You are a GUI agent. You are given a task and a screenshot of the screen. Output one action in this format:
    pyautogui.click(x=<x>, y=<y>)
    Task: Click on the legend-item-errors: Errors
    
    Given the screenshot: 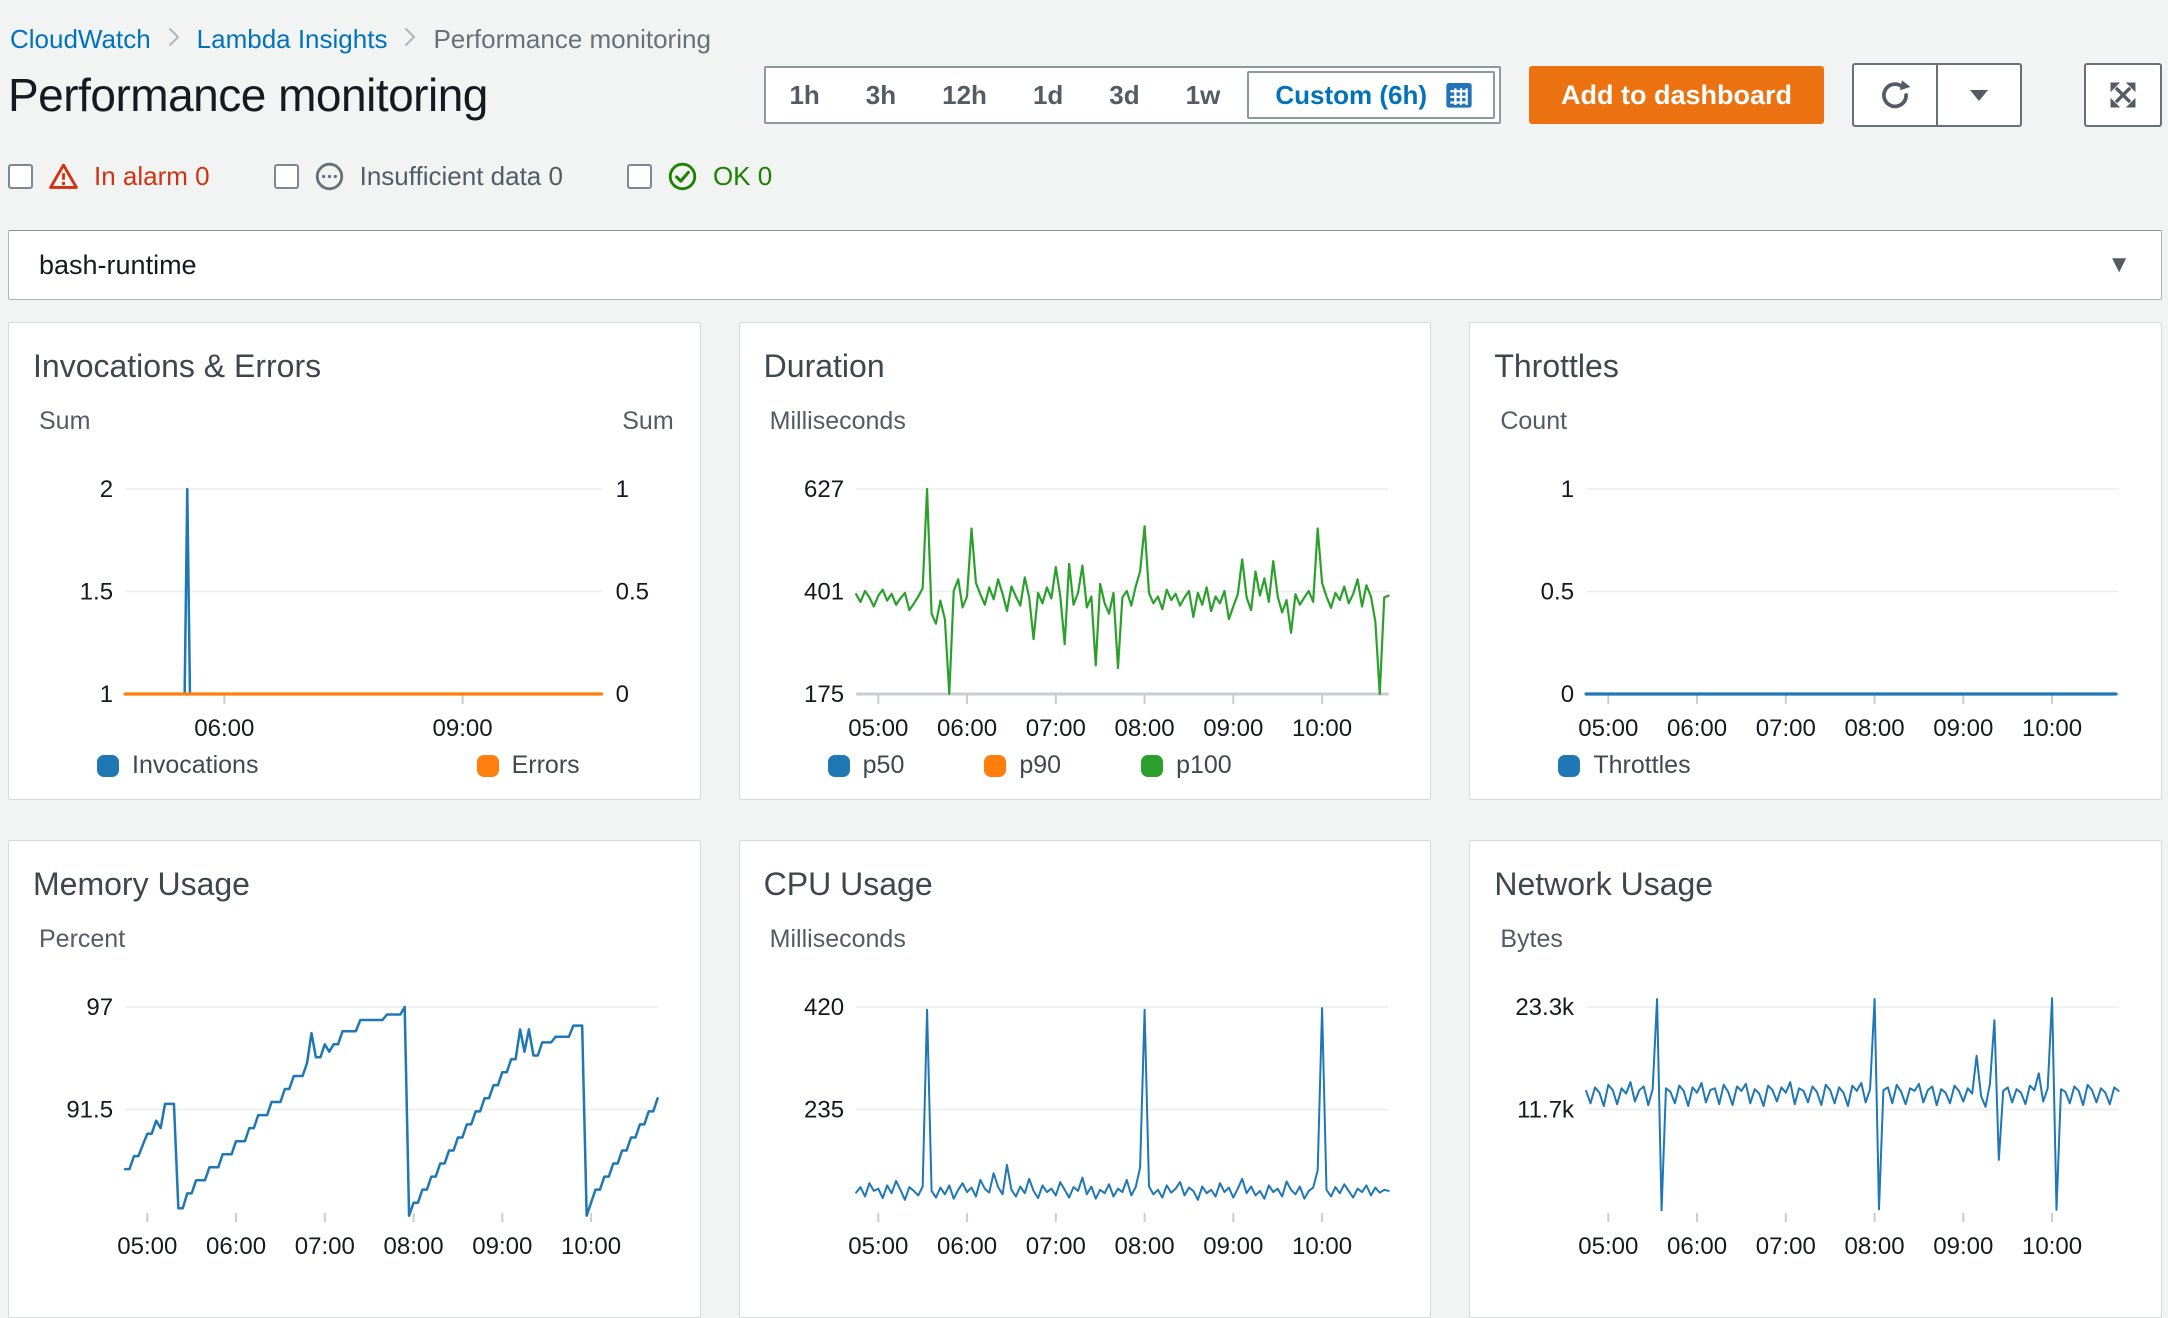 What is the action you would take?
    pyautogui.click(x=528, y=765)
    